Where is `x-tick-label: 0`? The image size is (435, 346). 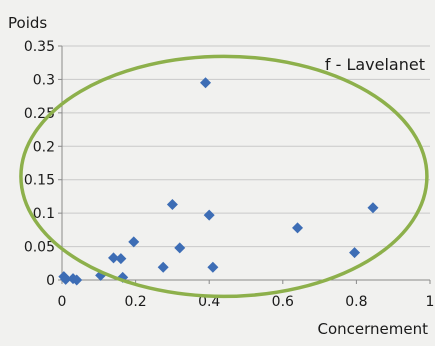
x-tick-label: 0 is located at coordinates (62, 302).